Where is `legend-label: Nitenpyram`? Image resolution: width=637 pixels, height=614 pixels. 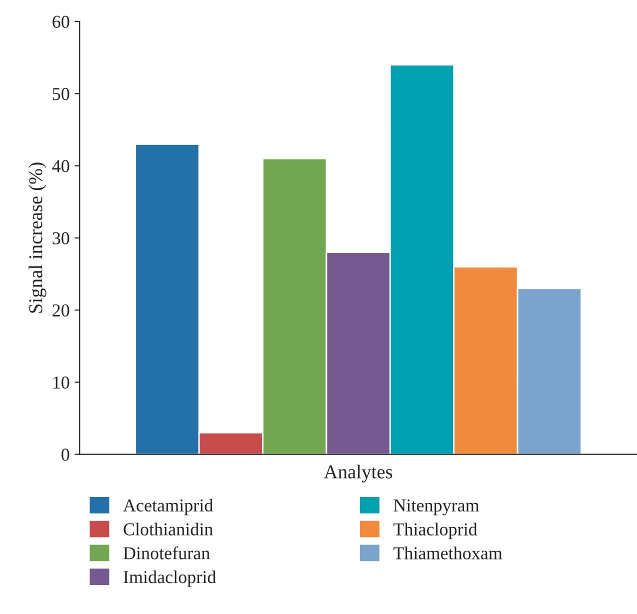 legend-label: Nitenpyram is located at coordinates (437, 507).